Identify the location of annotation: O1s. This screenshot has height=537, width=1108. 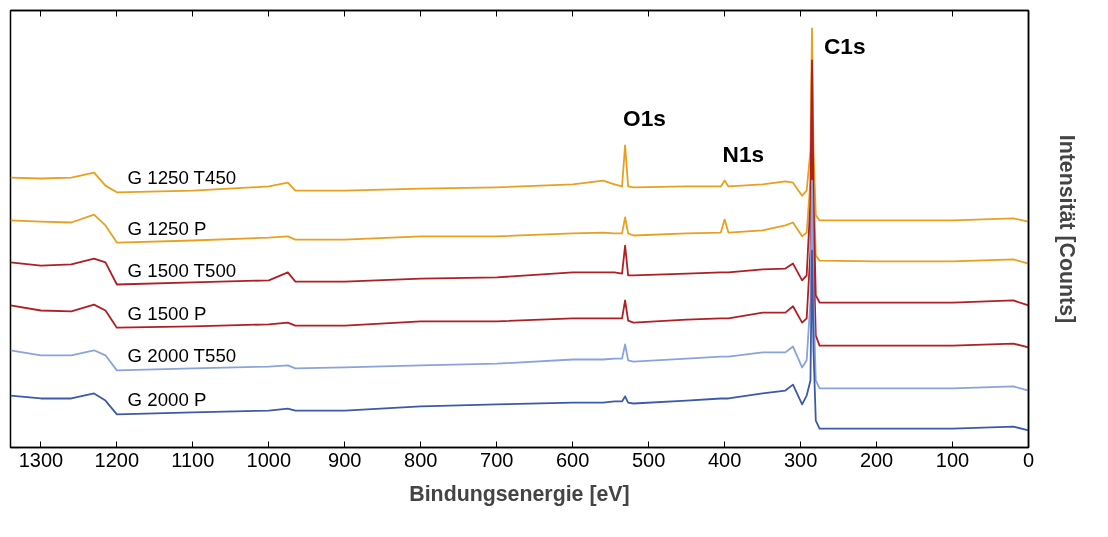
(644, 118).